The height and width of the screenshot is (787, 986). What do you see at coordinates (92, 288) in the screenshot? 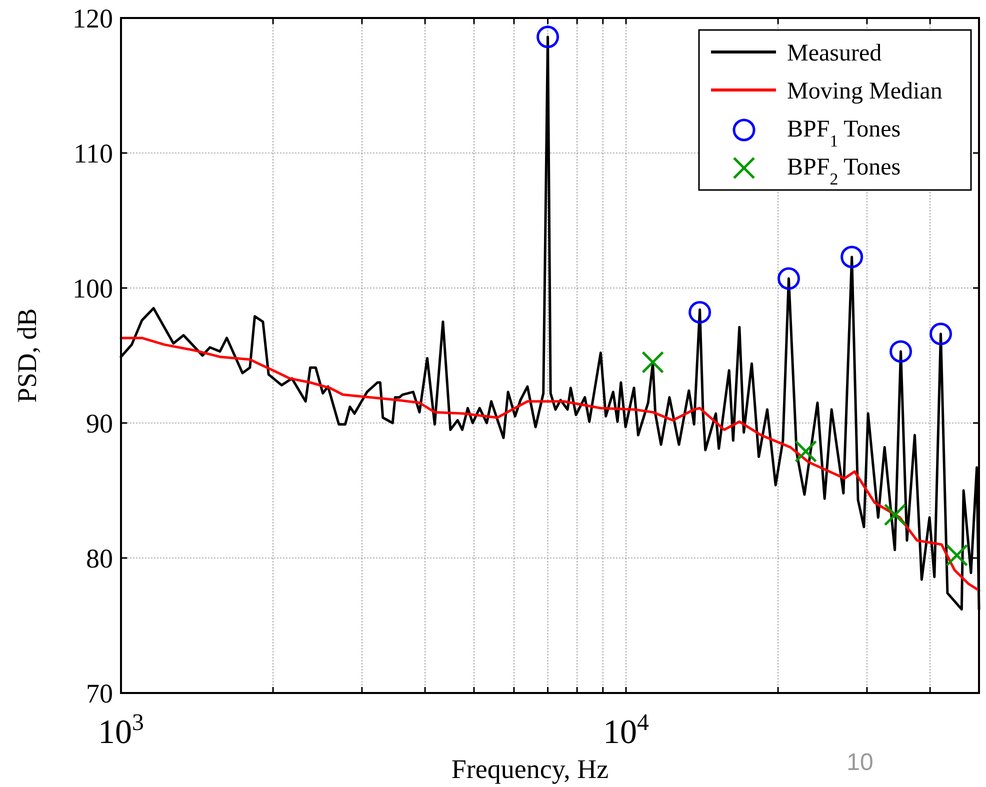
I see `y-tick-label: 100` at bounding box center [92, 288].